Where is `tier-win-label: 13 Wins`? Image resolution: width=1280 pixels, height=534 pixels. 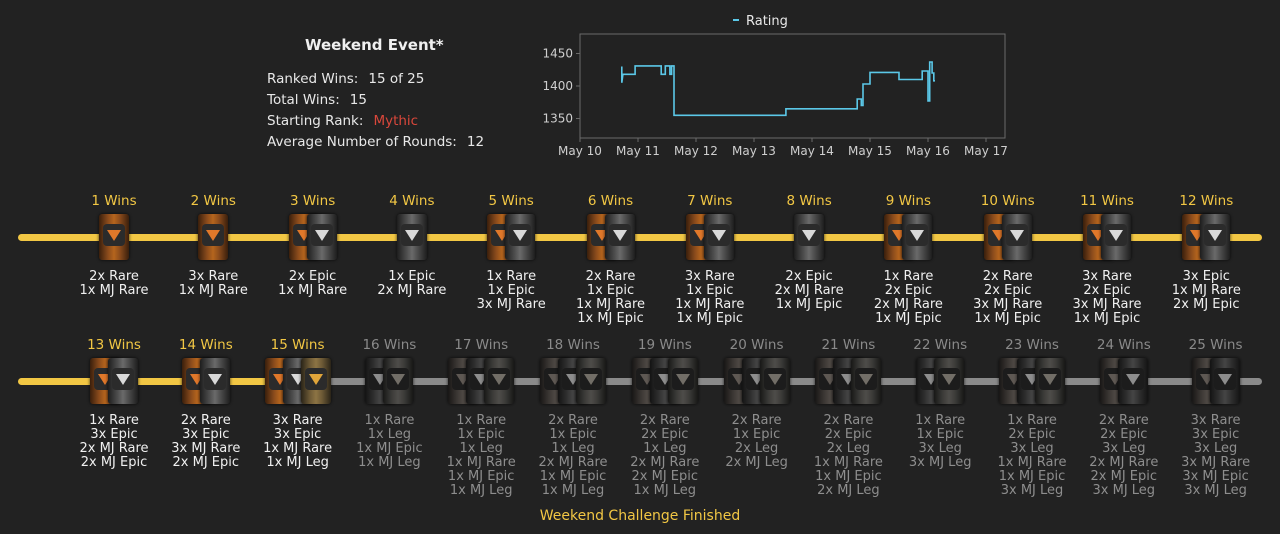 tier-win-label: 13 Wins is located at coordinates (114, 345).